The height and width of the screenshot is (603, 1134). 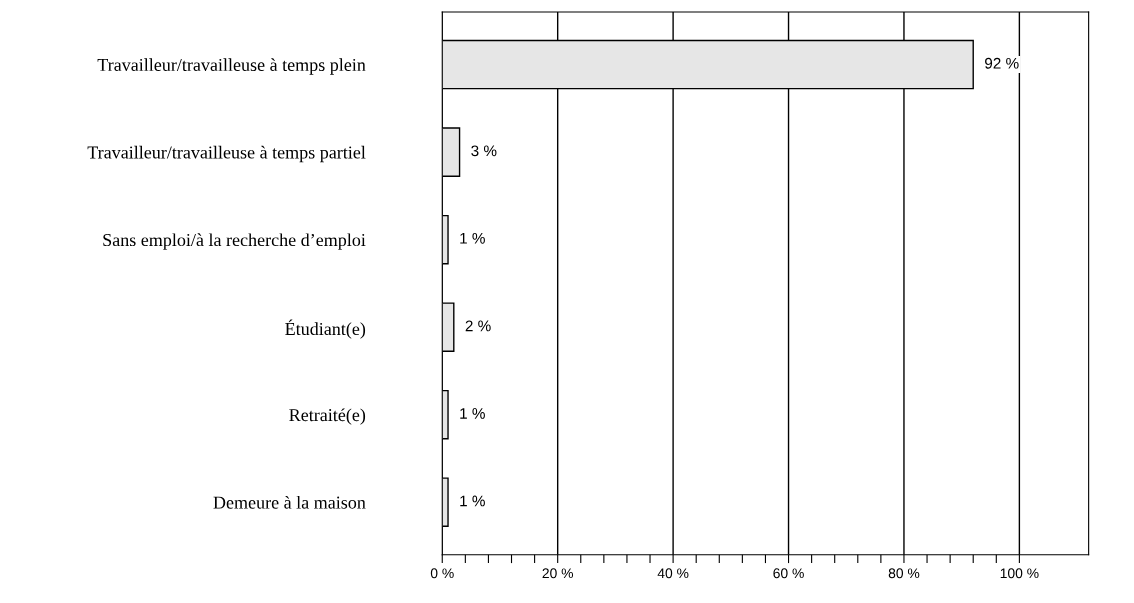 I want to click on y-tick-label: Retraité(e), so click(x=327, y=416).